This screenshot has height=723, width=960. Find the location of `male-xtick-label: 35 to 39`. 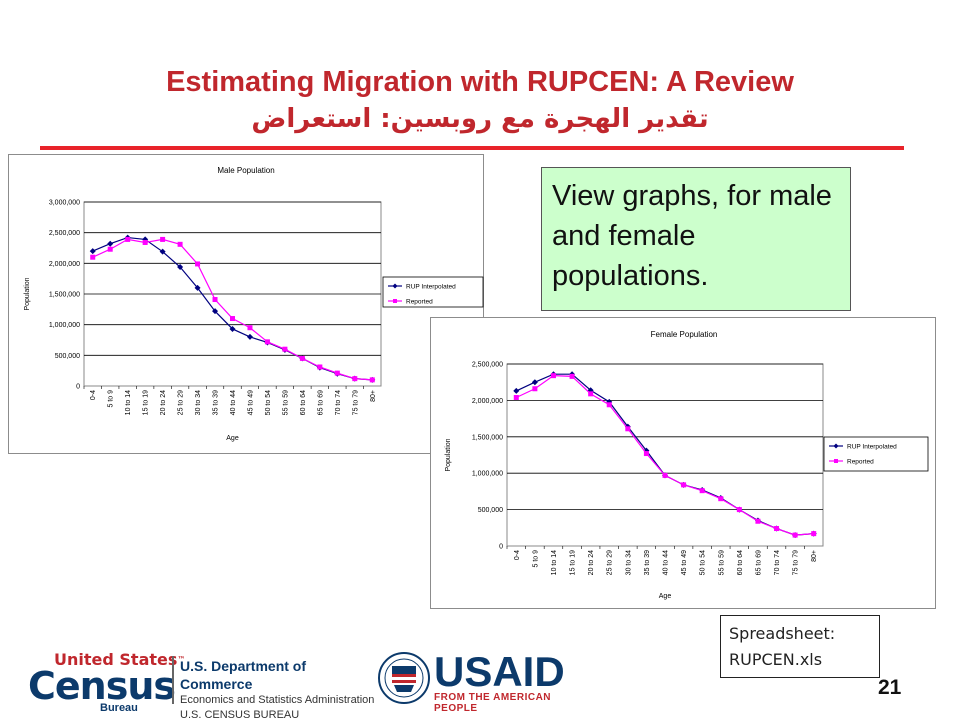

male-xtick-label: 35 to 39 is located at coordinates (216, 402).